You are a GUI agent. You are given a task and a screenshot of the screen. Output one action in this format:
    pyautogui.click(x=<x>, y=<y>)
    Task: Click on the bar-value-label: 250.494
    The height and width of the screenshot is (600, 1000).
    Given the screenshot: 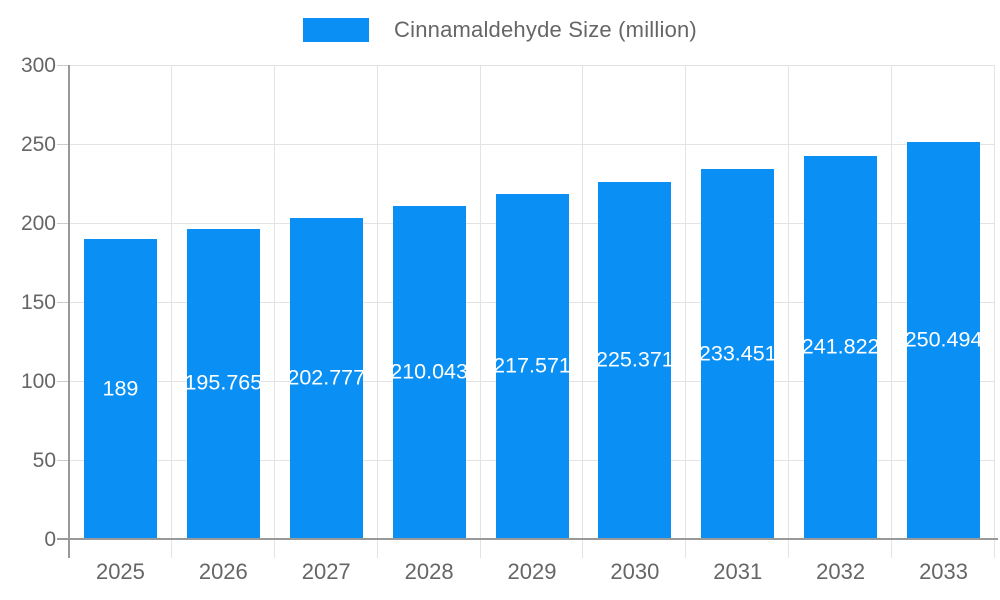 What is the action you would take?
    pyautogui.click(x=944, y=339)
    